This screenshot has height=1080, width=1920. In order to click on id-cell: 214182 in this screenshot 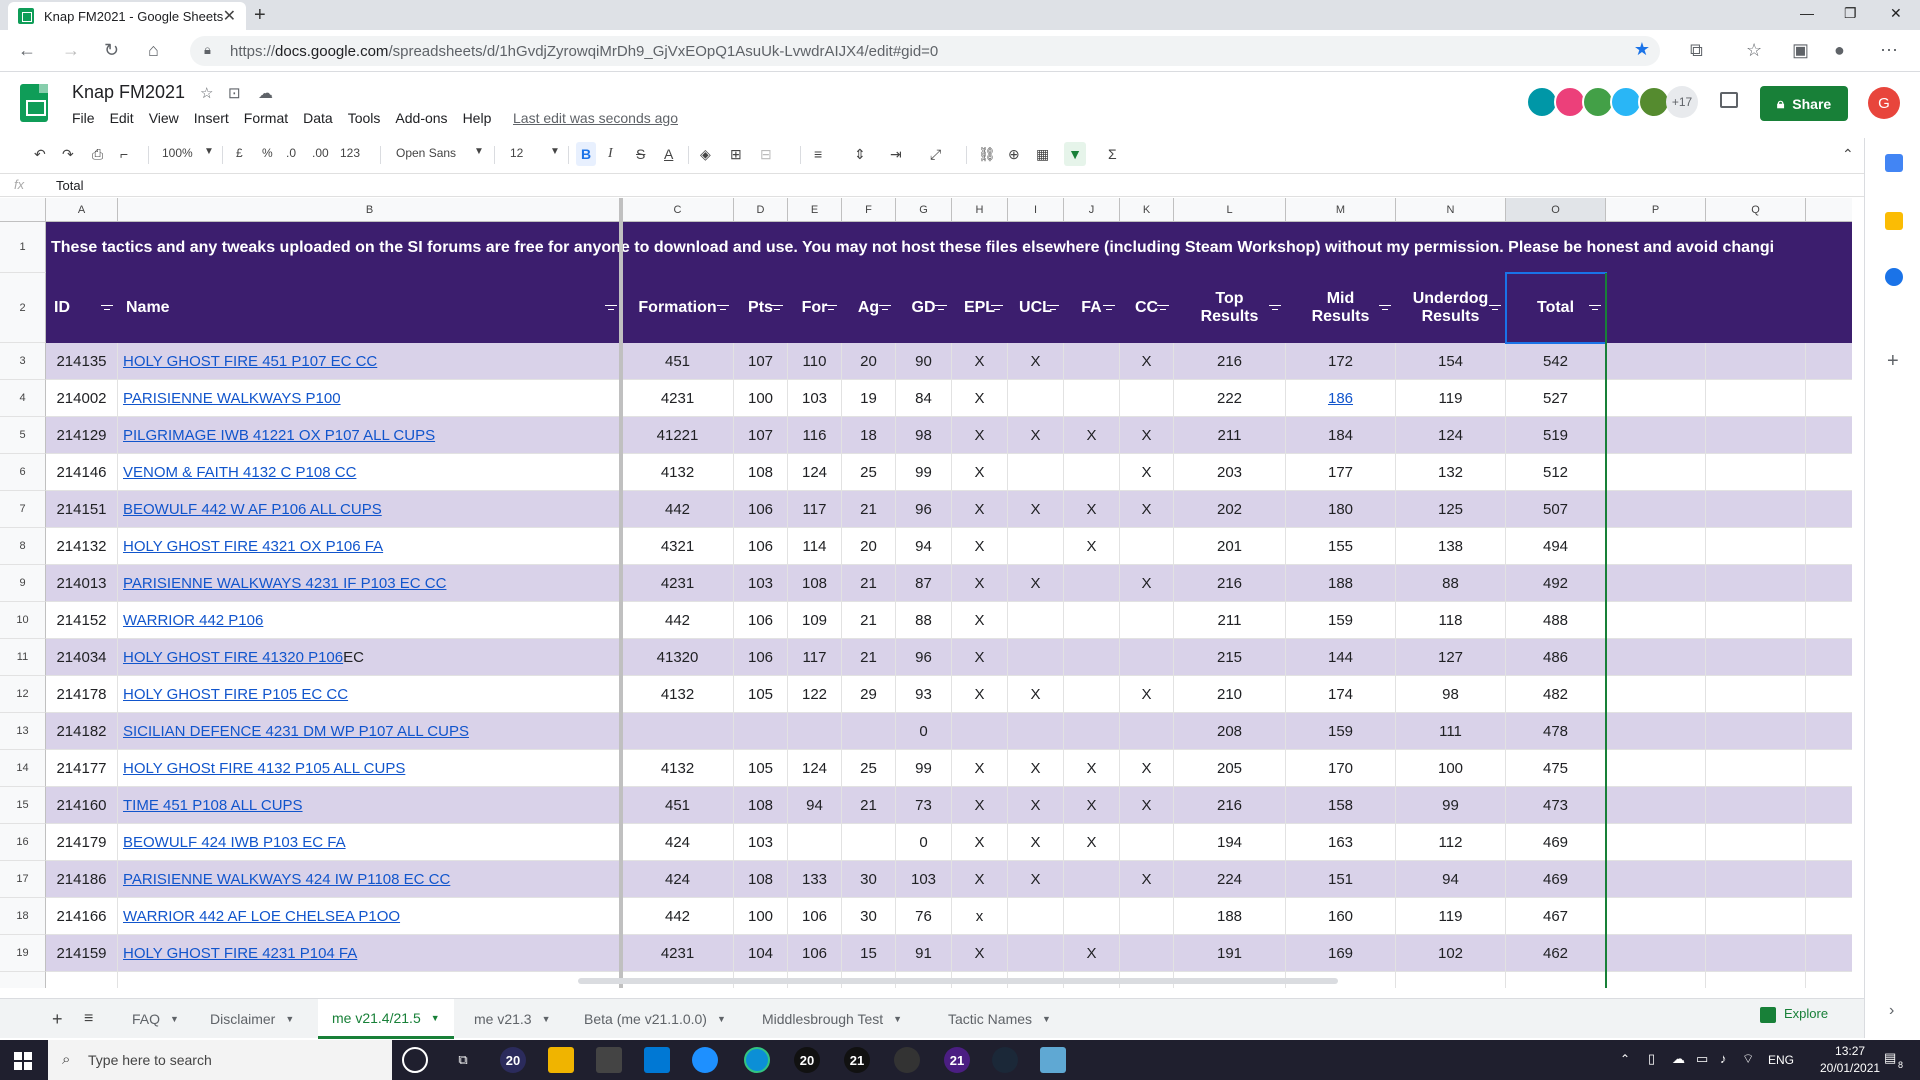, I will do `click(82, 731)`.